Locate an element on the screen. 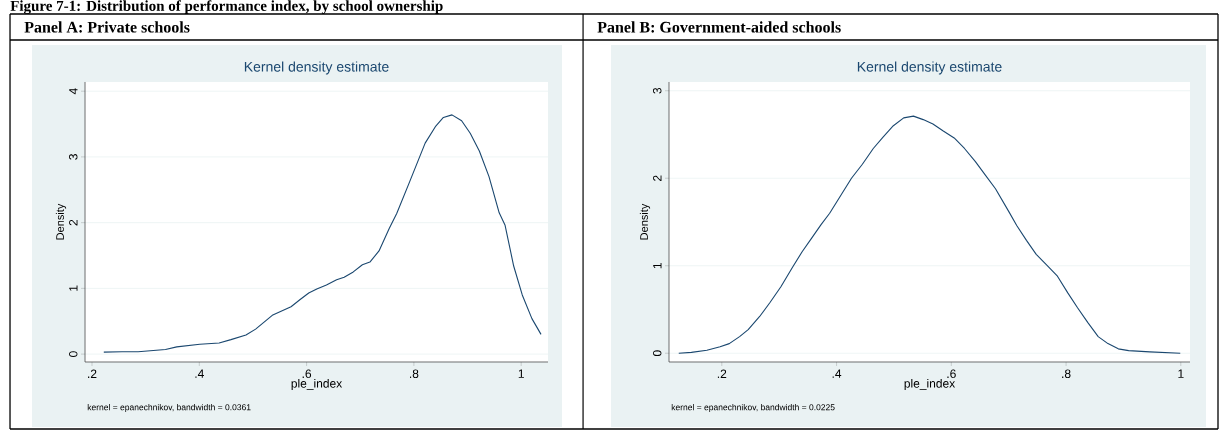 The image size is (1222, 430). caption: Figure 7-1: Distribution of performance index, by school ownership is located at coordinates (226, 7).